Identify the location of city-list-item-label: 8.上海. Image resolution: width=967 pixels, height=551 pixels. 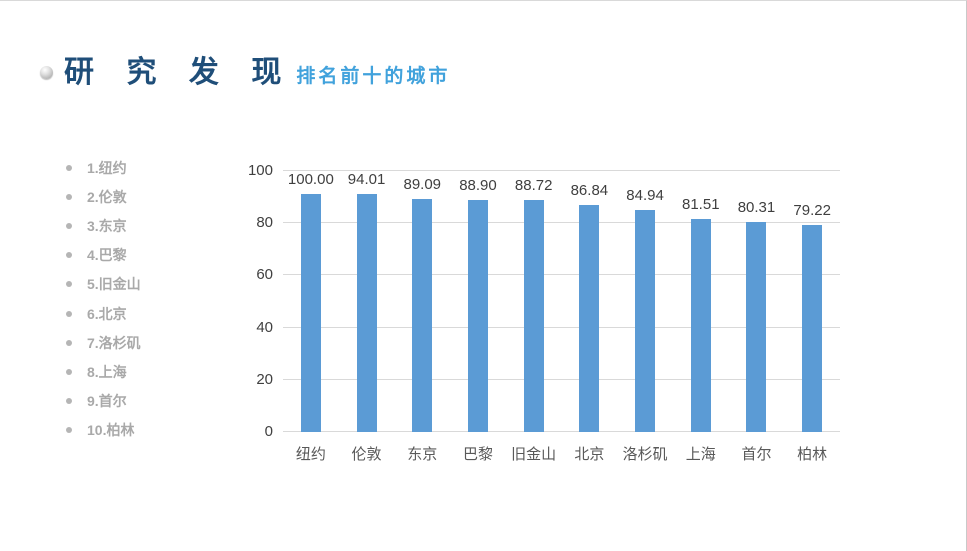
(107, 371).